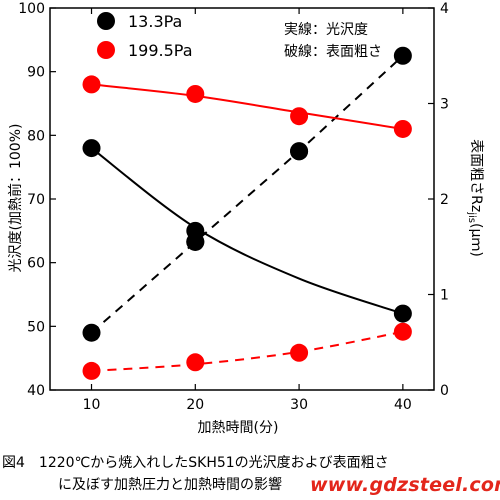  Describe the element at coordinates (36, 391) in the screenshot. I see `y-left-tick-label: 40` at that location.